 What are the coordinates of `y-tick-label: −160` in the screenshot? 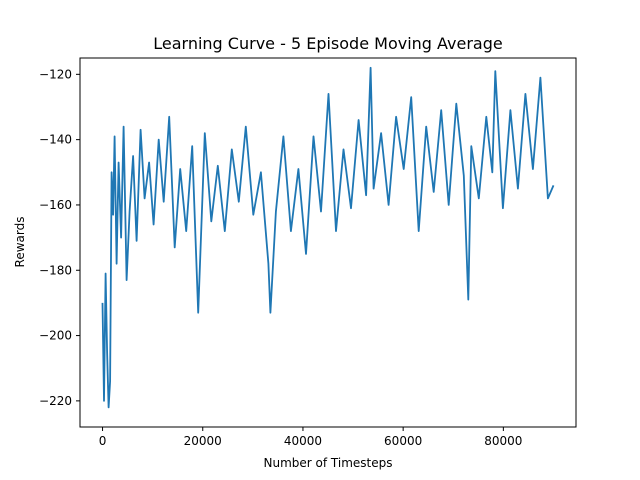 It's located at (55, 205).